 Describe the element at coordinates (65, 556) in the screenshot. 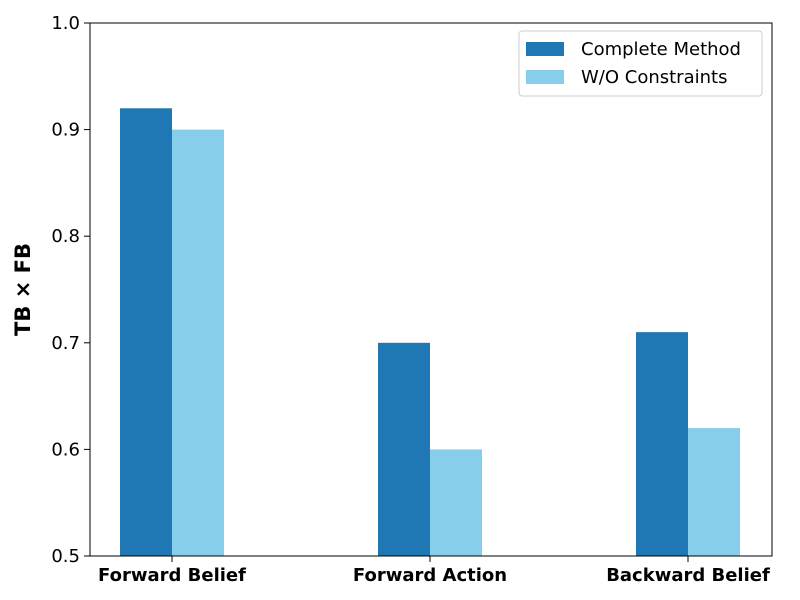

I see `y-tick-label: 0.5` at that location.